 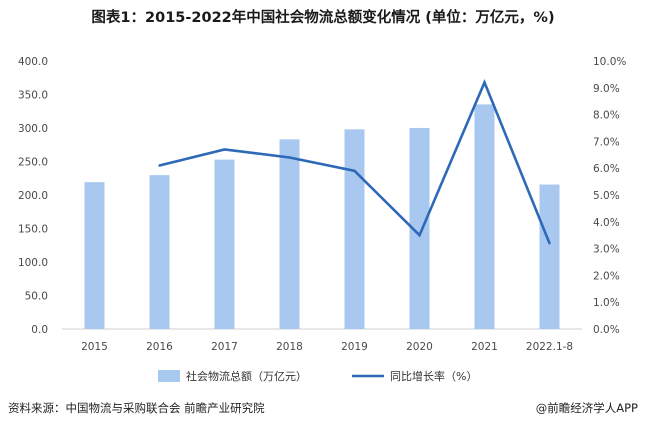 What do you see at coordinates (606, 330) in the screenshot?
I see `right-tick-label: 0.0%` at bounding box center [606, 330].